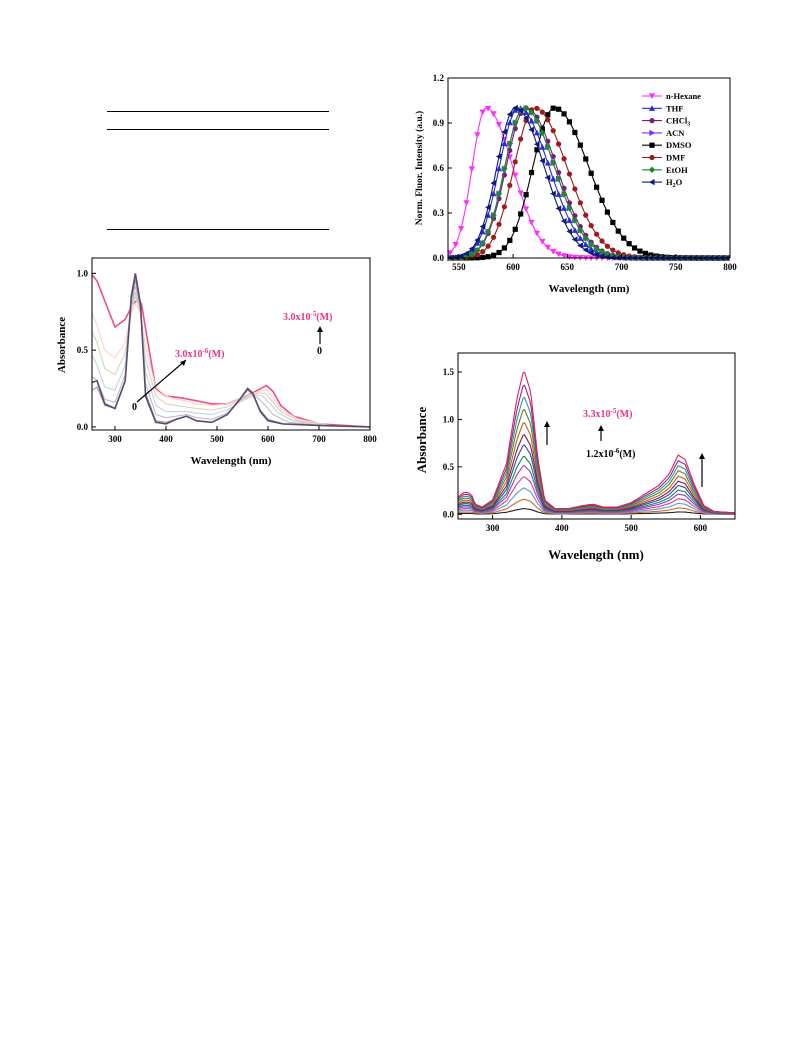 The width and height of the screenshot is (793, 1057). I want to click on concentration-arrow-low, so click(161, 381).